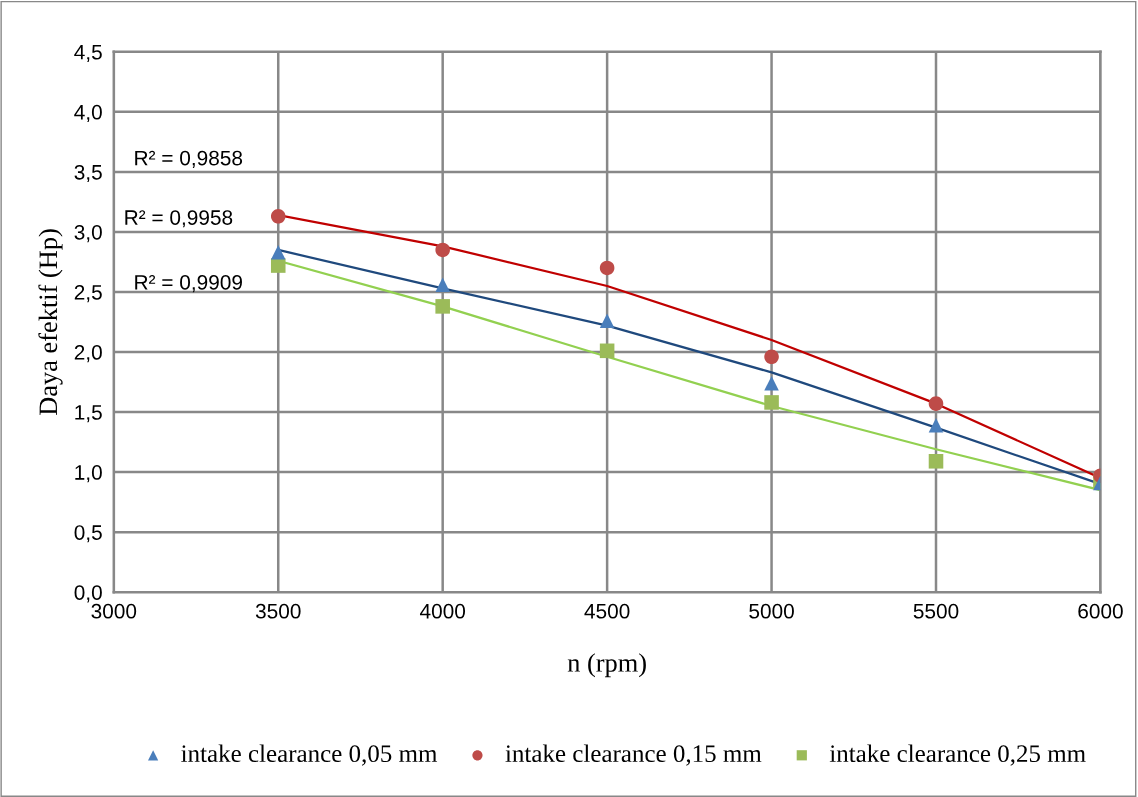  I want to click on y-tick-label: 1,0, so click(88, 474).